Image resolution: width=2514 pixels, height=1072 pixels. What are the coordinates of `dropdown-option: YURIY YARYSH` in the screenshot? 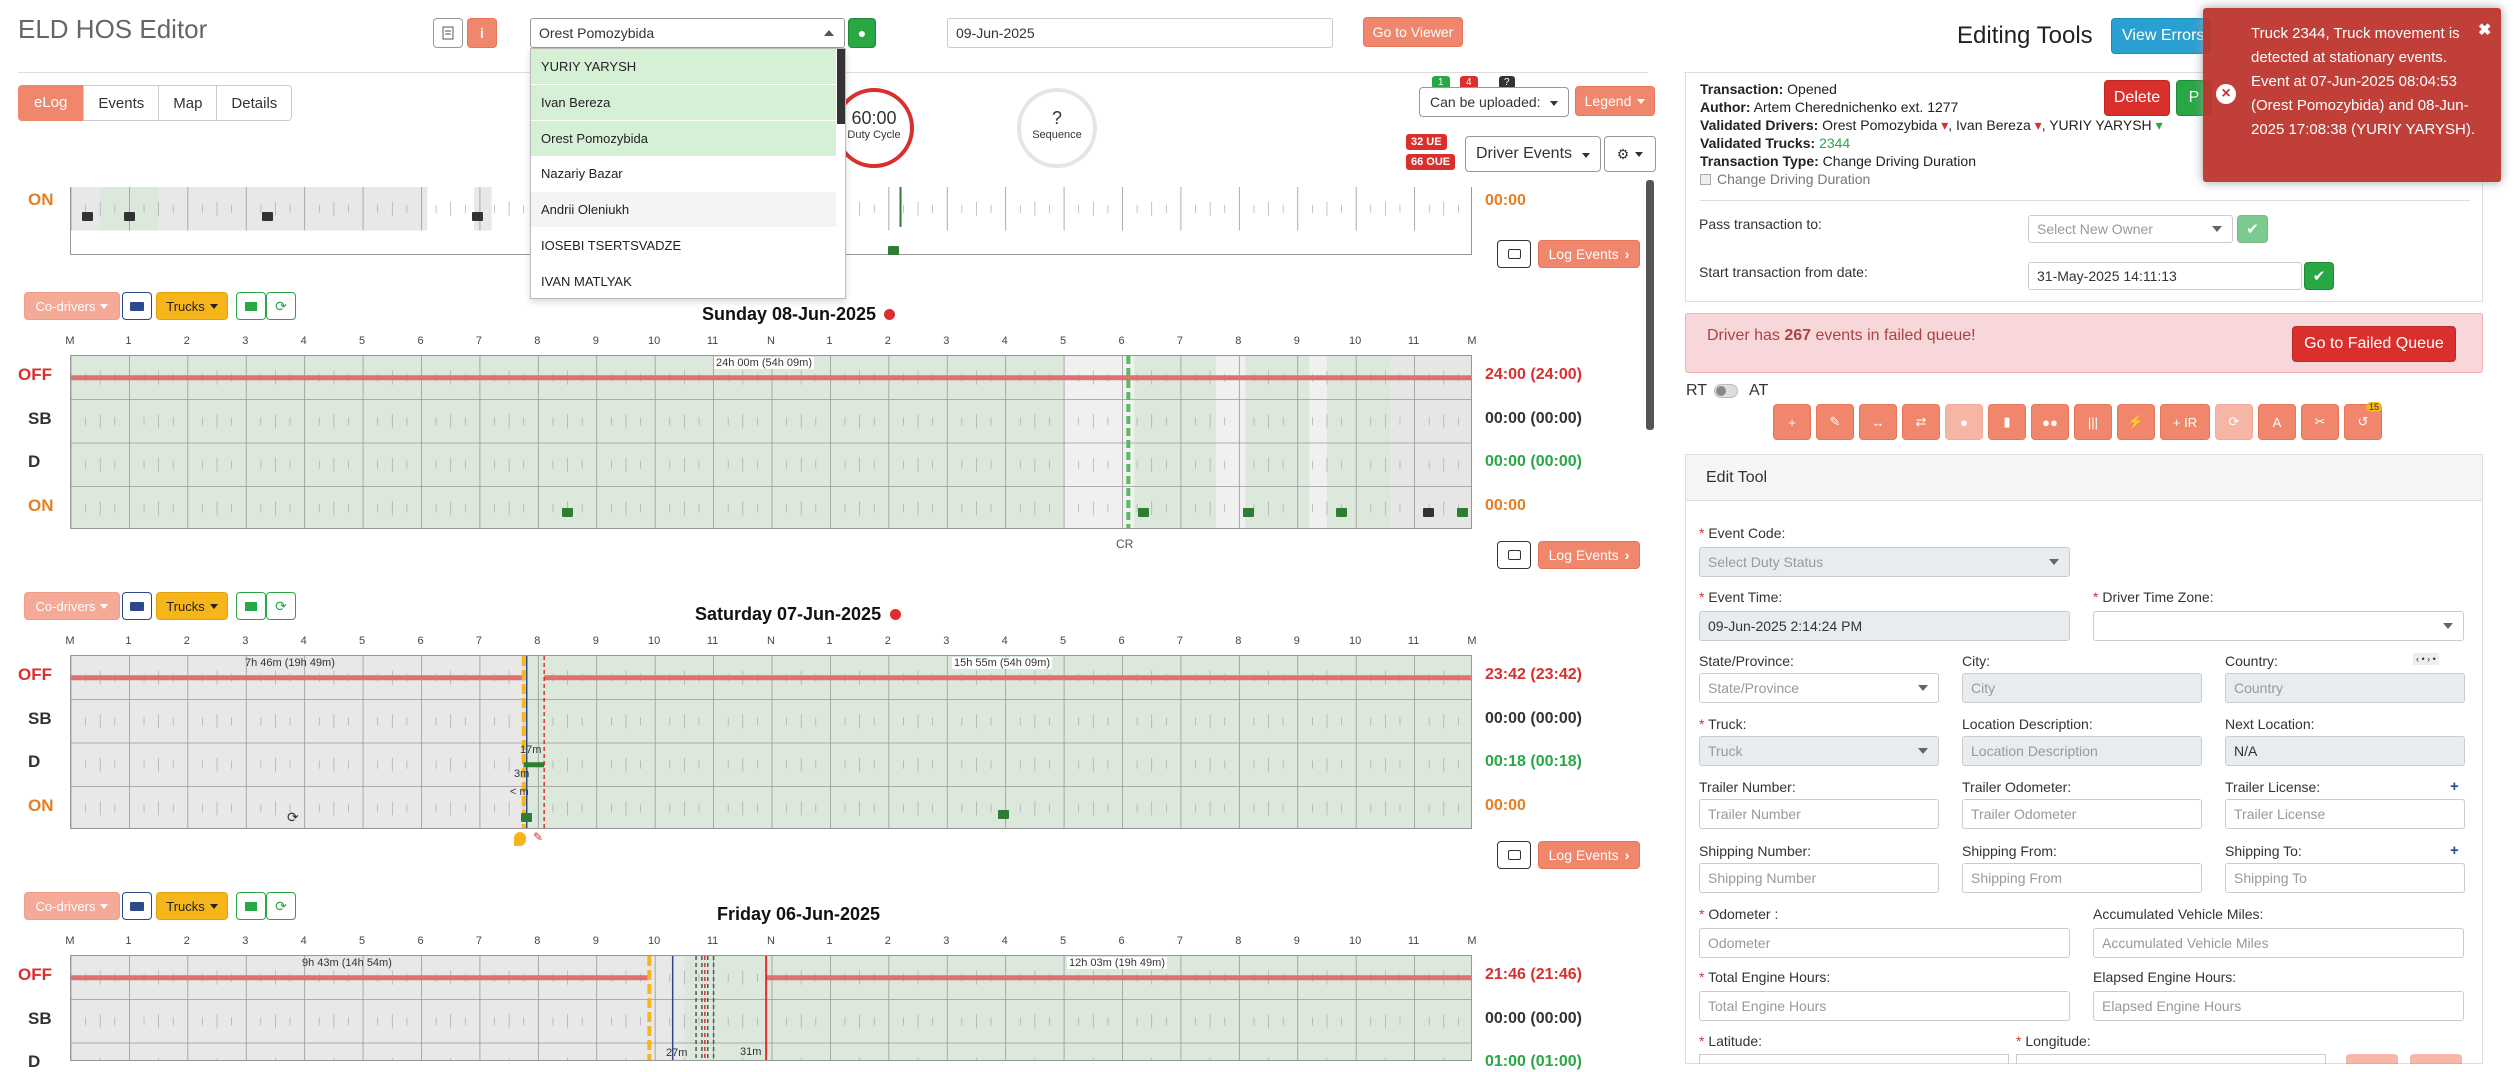 It's located at (683, 66).